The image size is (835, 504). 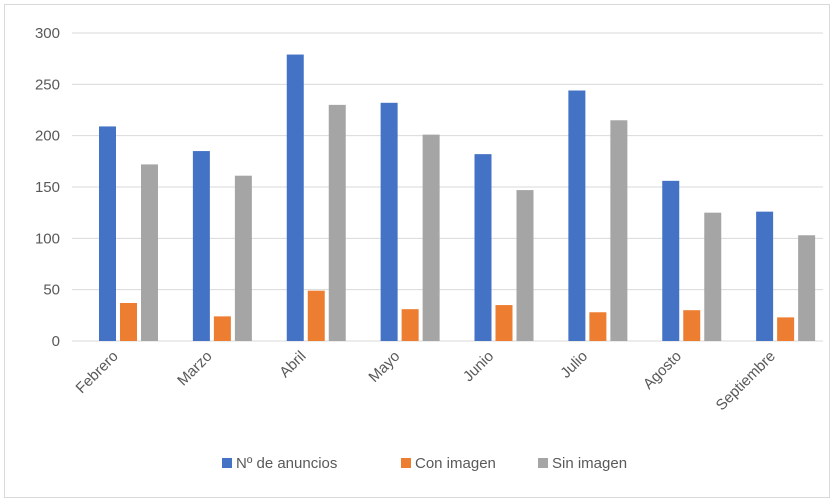 I want to click on legend-label: Con imagen, so click(x=455, y=463).